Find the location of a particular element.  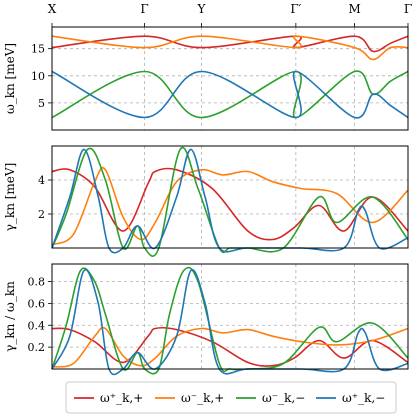

y-tick-label: 15 is located at coordinates (38, 49).